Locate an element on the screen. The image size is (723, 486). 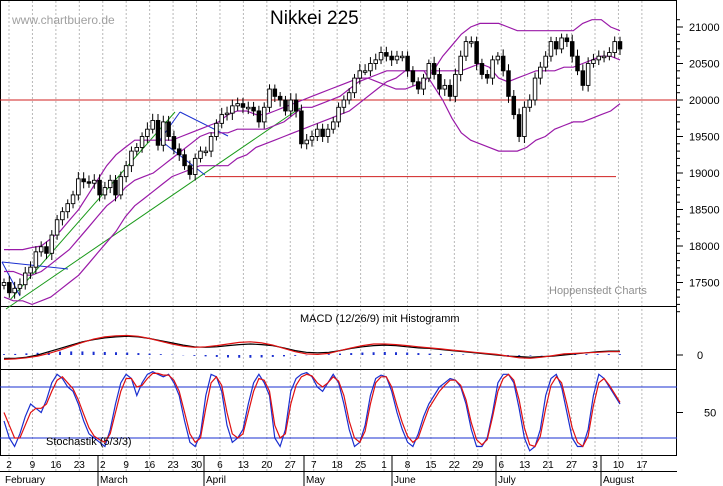
month-label: August is located at coordinates (618, 480).